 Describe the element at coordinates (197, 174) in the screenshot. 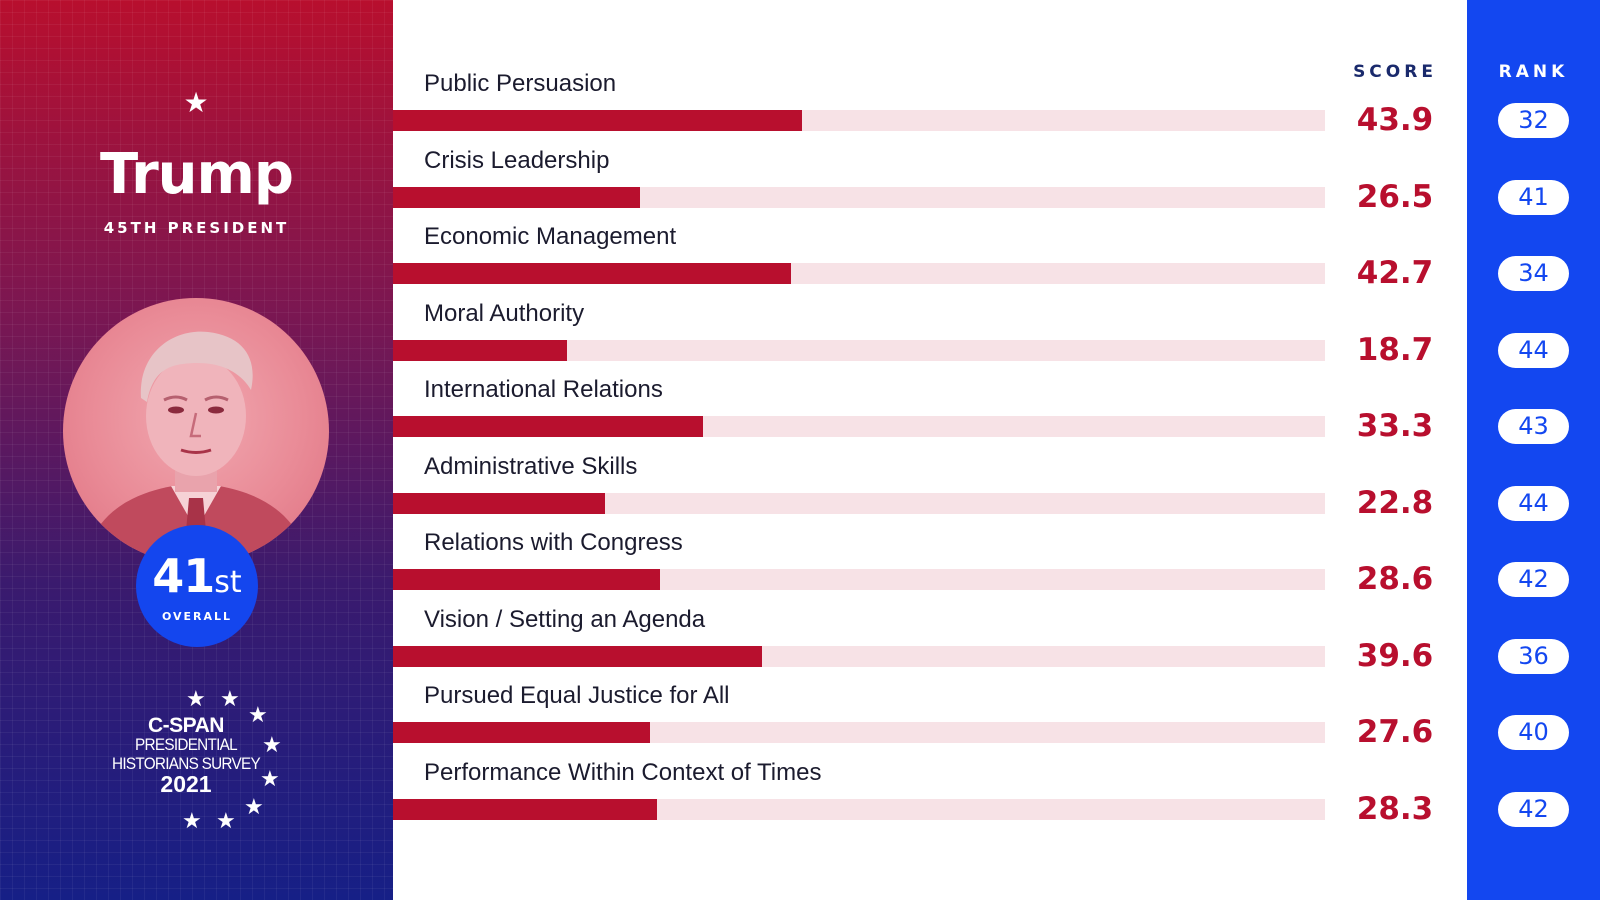

I see `president-name: Trump` at that location.